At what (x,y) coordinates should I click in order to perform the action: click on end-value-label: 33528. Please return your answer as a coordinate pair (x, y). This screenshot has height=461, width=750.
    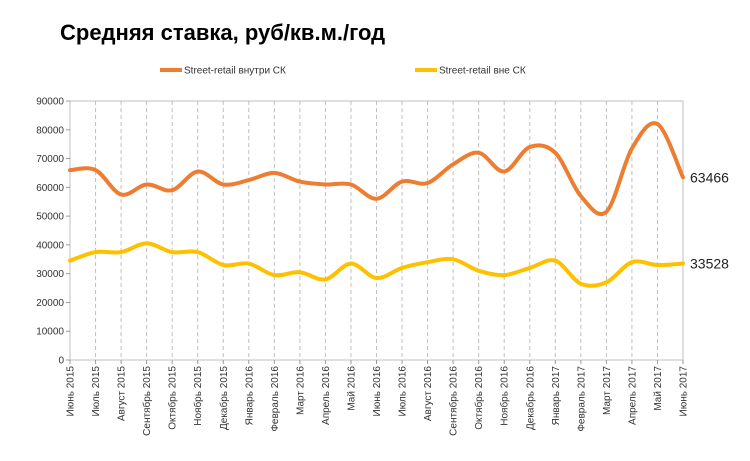
    Looking at the image, I should click on (709, 264).